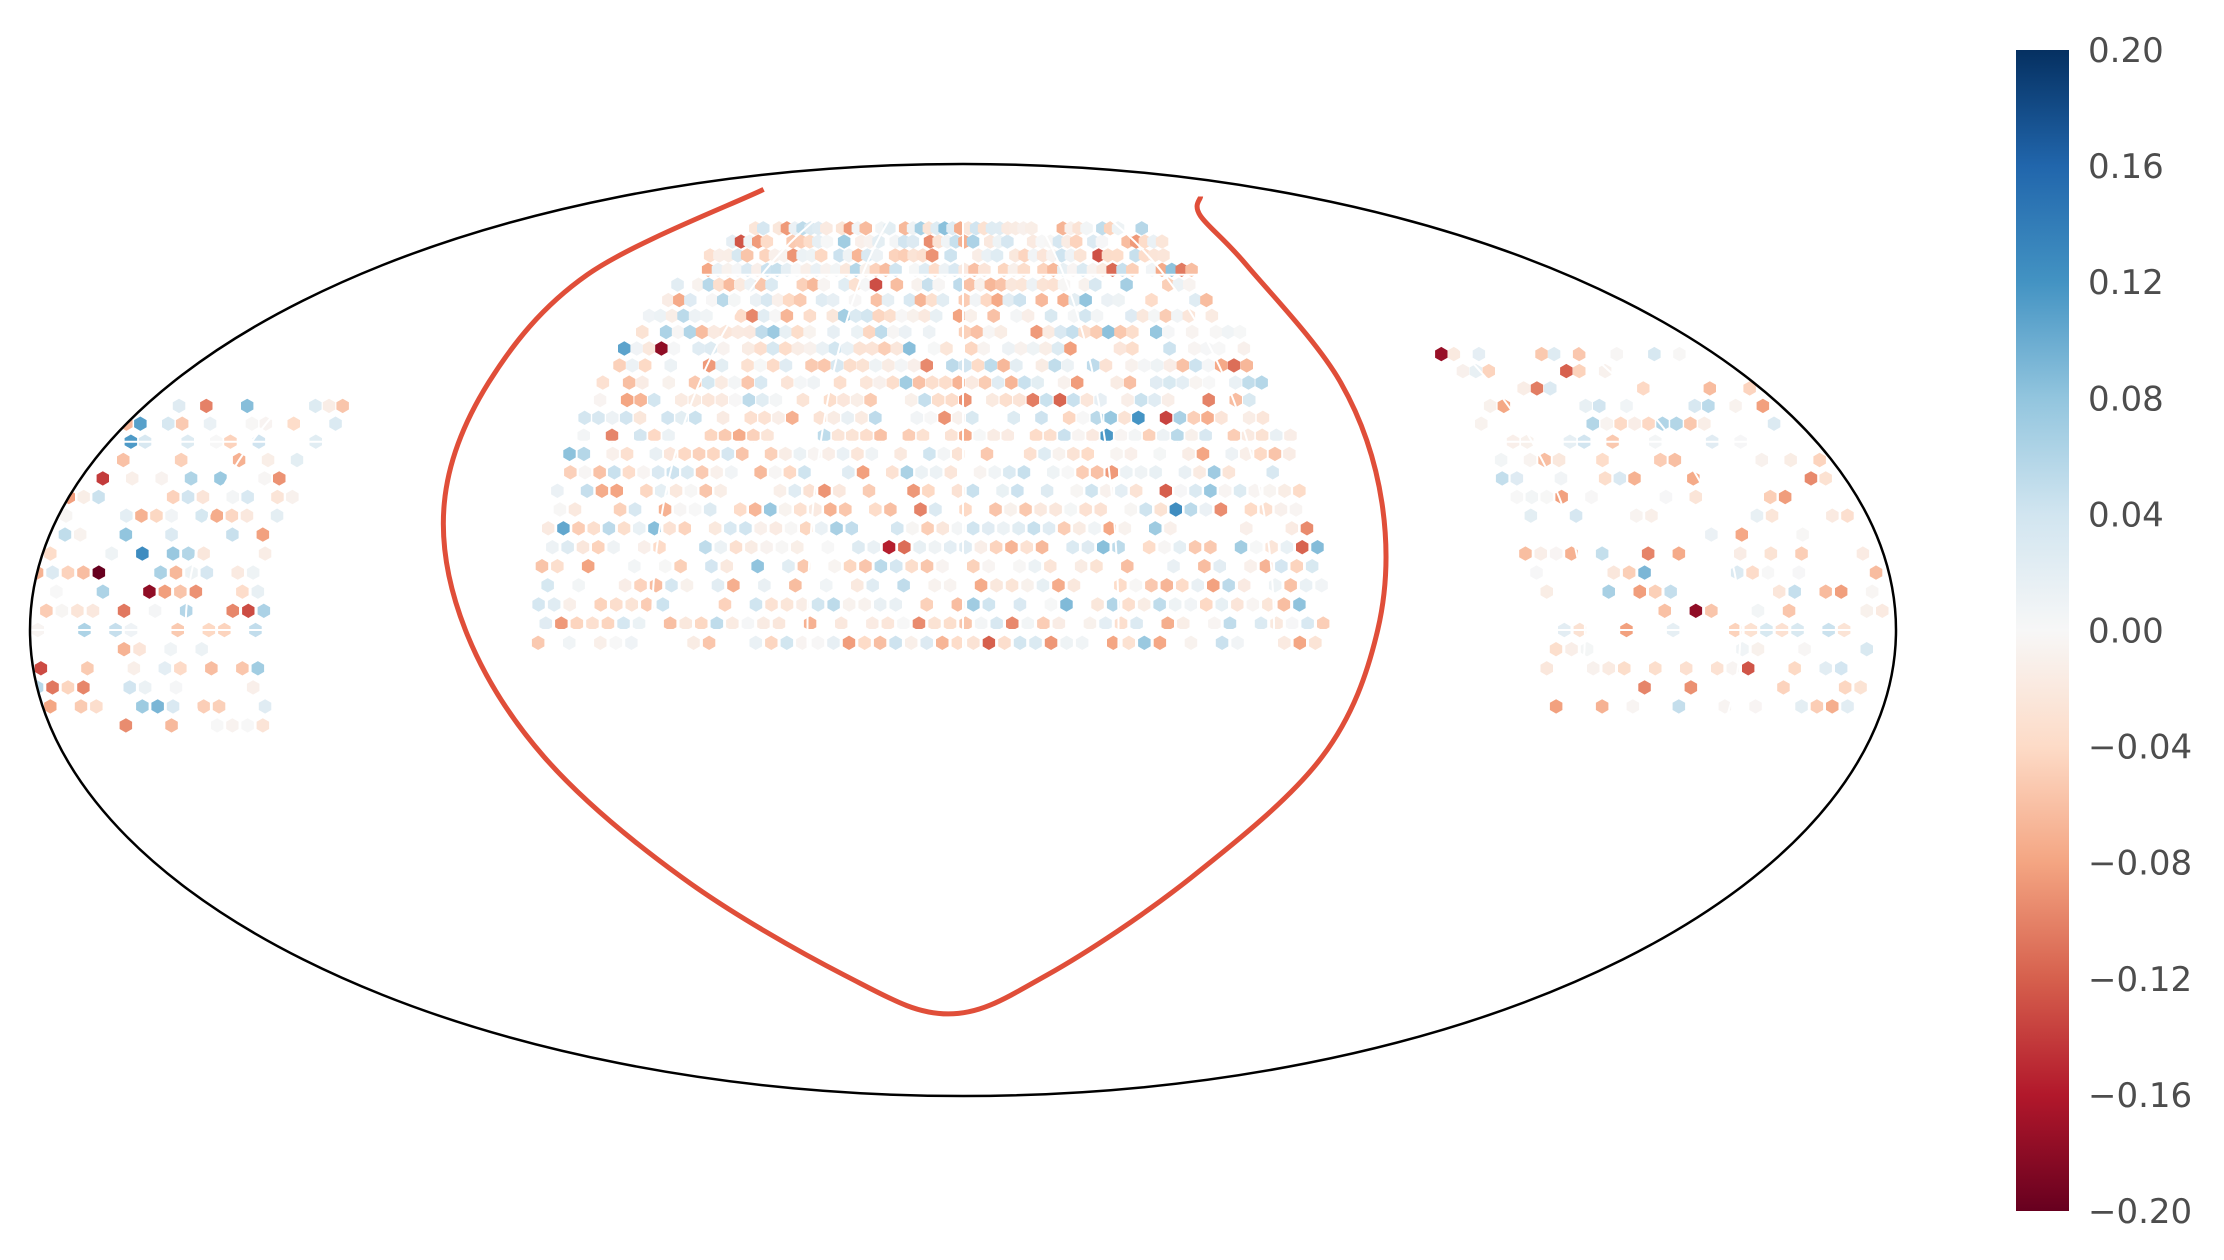  What do you see at coordinates (2126, 167) in the screenshot?
I see `colorbar-tick-label: 0.16` at bounding box center [2126, 167].